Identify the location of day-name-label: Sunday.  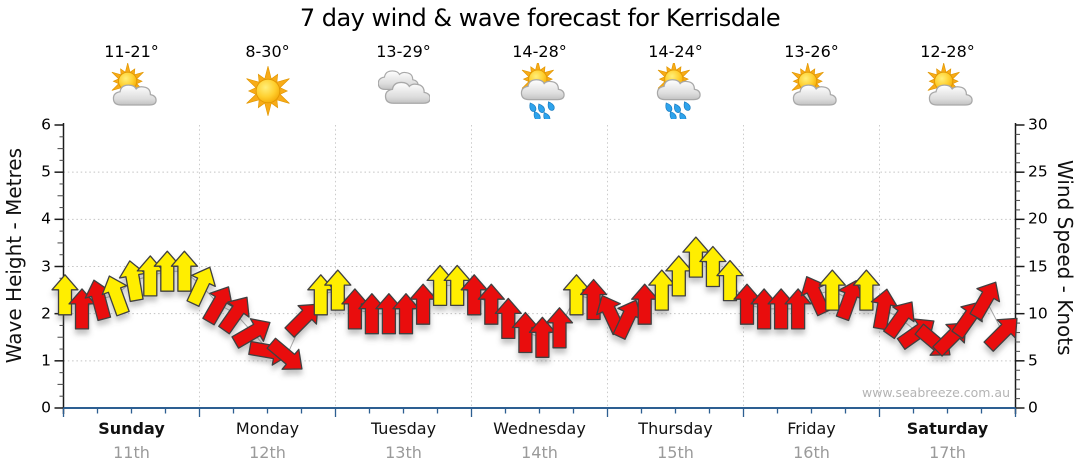
(131, 428).